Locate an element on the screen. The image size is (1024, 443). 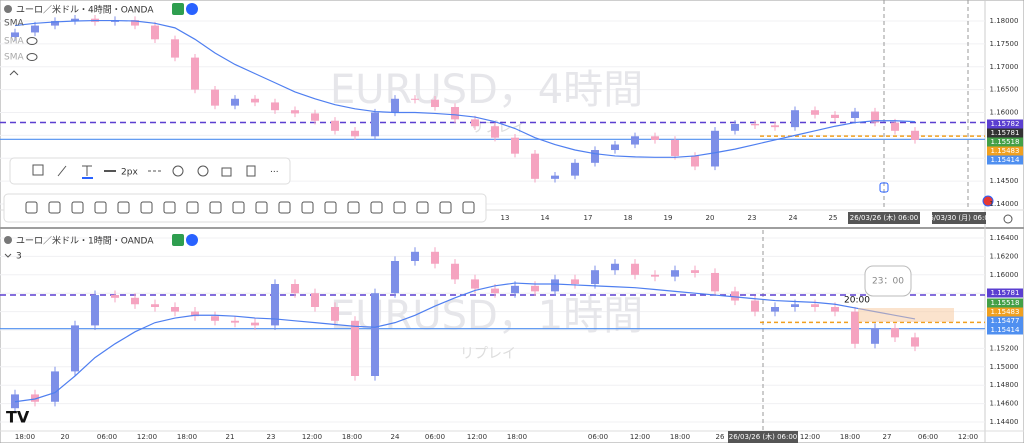
more-button: ··· is located at coordinates (274, 173).